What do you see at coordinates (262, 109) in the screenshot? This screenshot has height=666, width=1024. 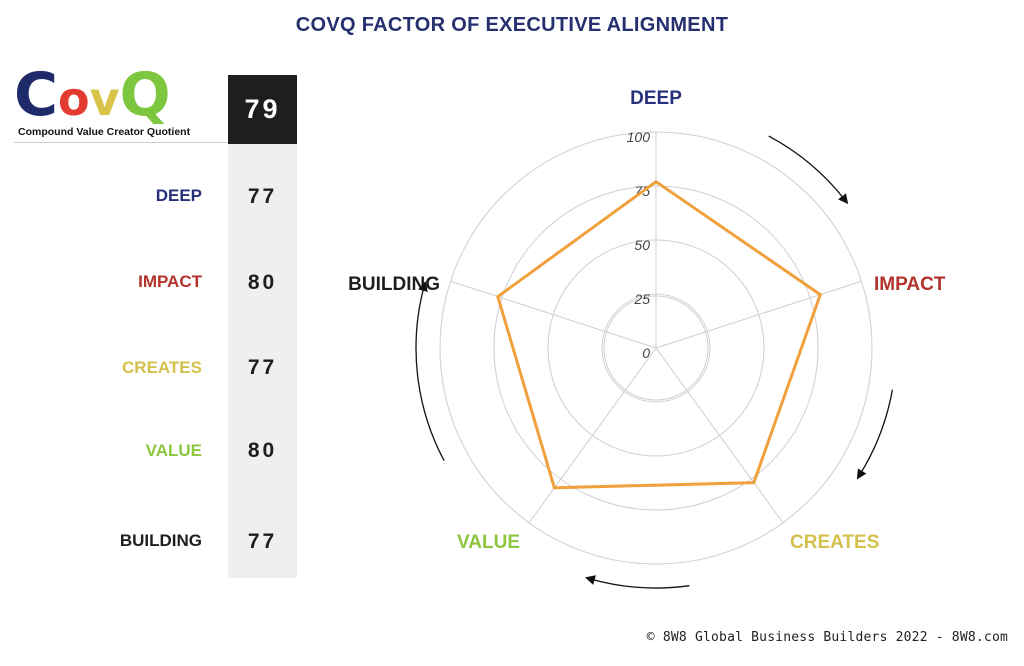 I see `overall-score: 79` at bounding box center [262, 109].